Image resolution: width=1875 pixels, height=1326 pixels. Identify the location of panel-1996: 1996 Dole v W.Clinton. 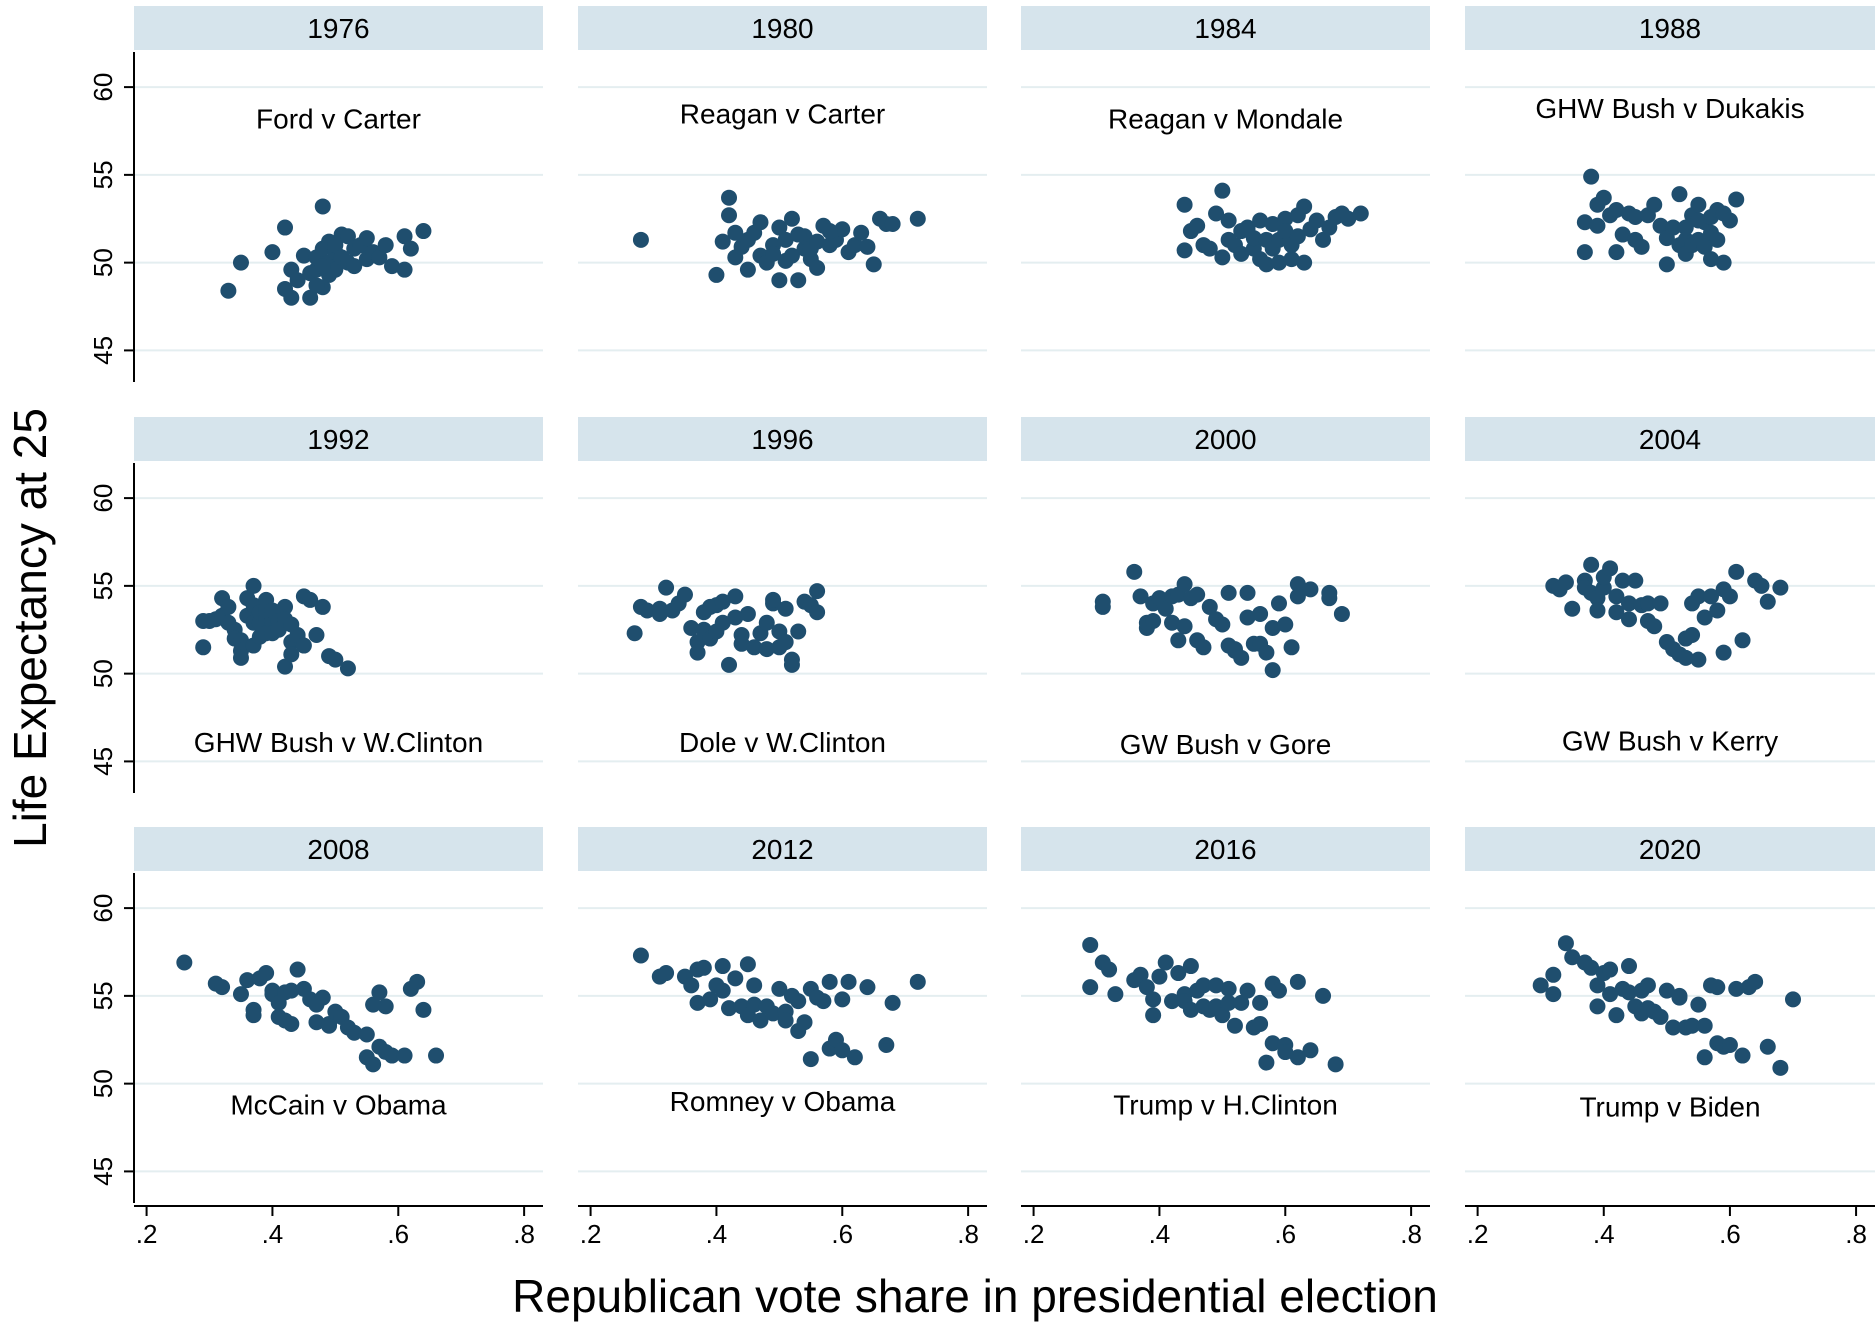
(782, 590).